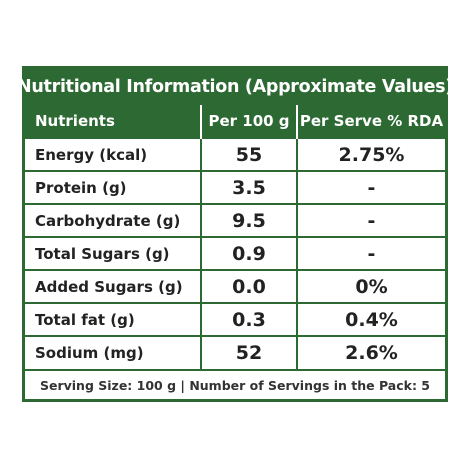 Image resolution: width=470 pixels, height=470 pixels. Describe the element at coordinates (113, 220) in the screenshot. I see `nutrient-name: Carbohydrate (g)` at that location.